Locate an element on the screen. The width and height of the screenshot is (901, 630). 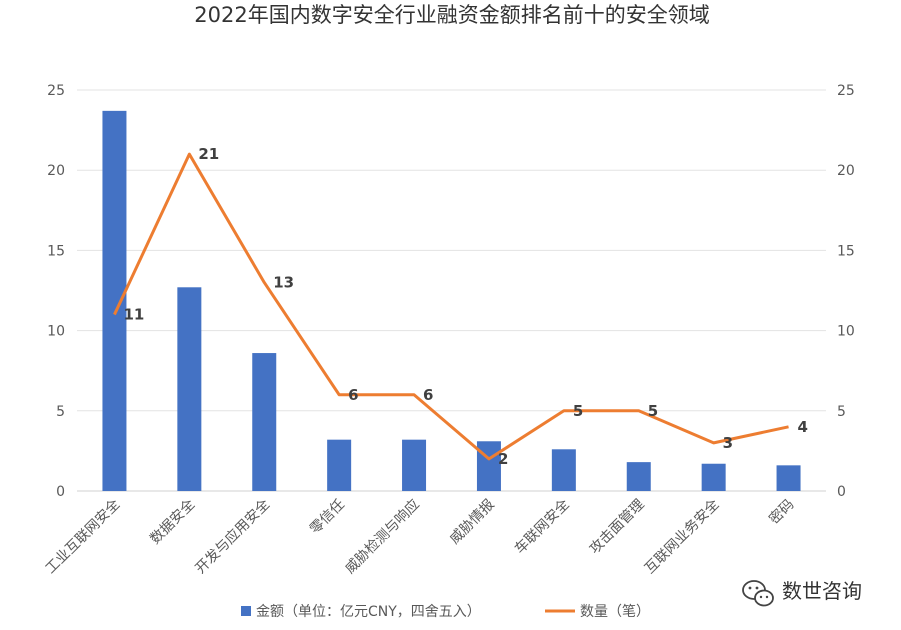
x-tick-label: 威胁情报 is located at coordinates (472, 522).